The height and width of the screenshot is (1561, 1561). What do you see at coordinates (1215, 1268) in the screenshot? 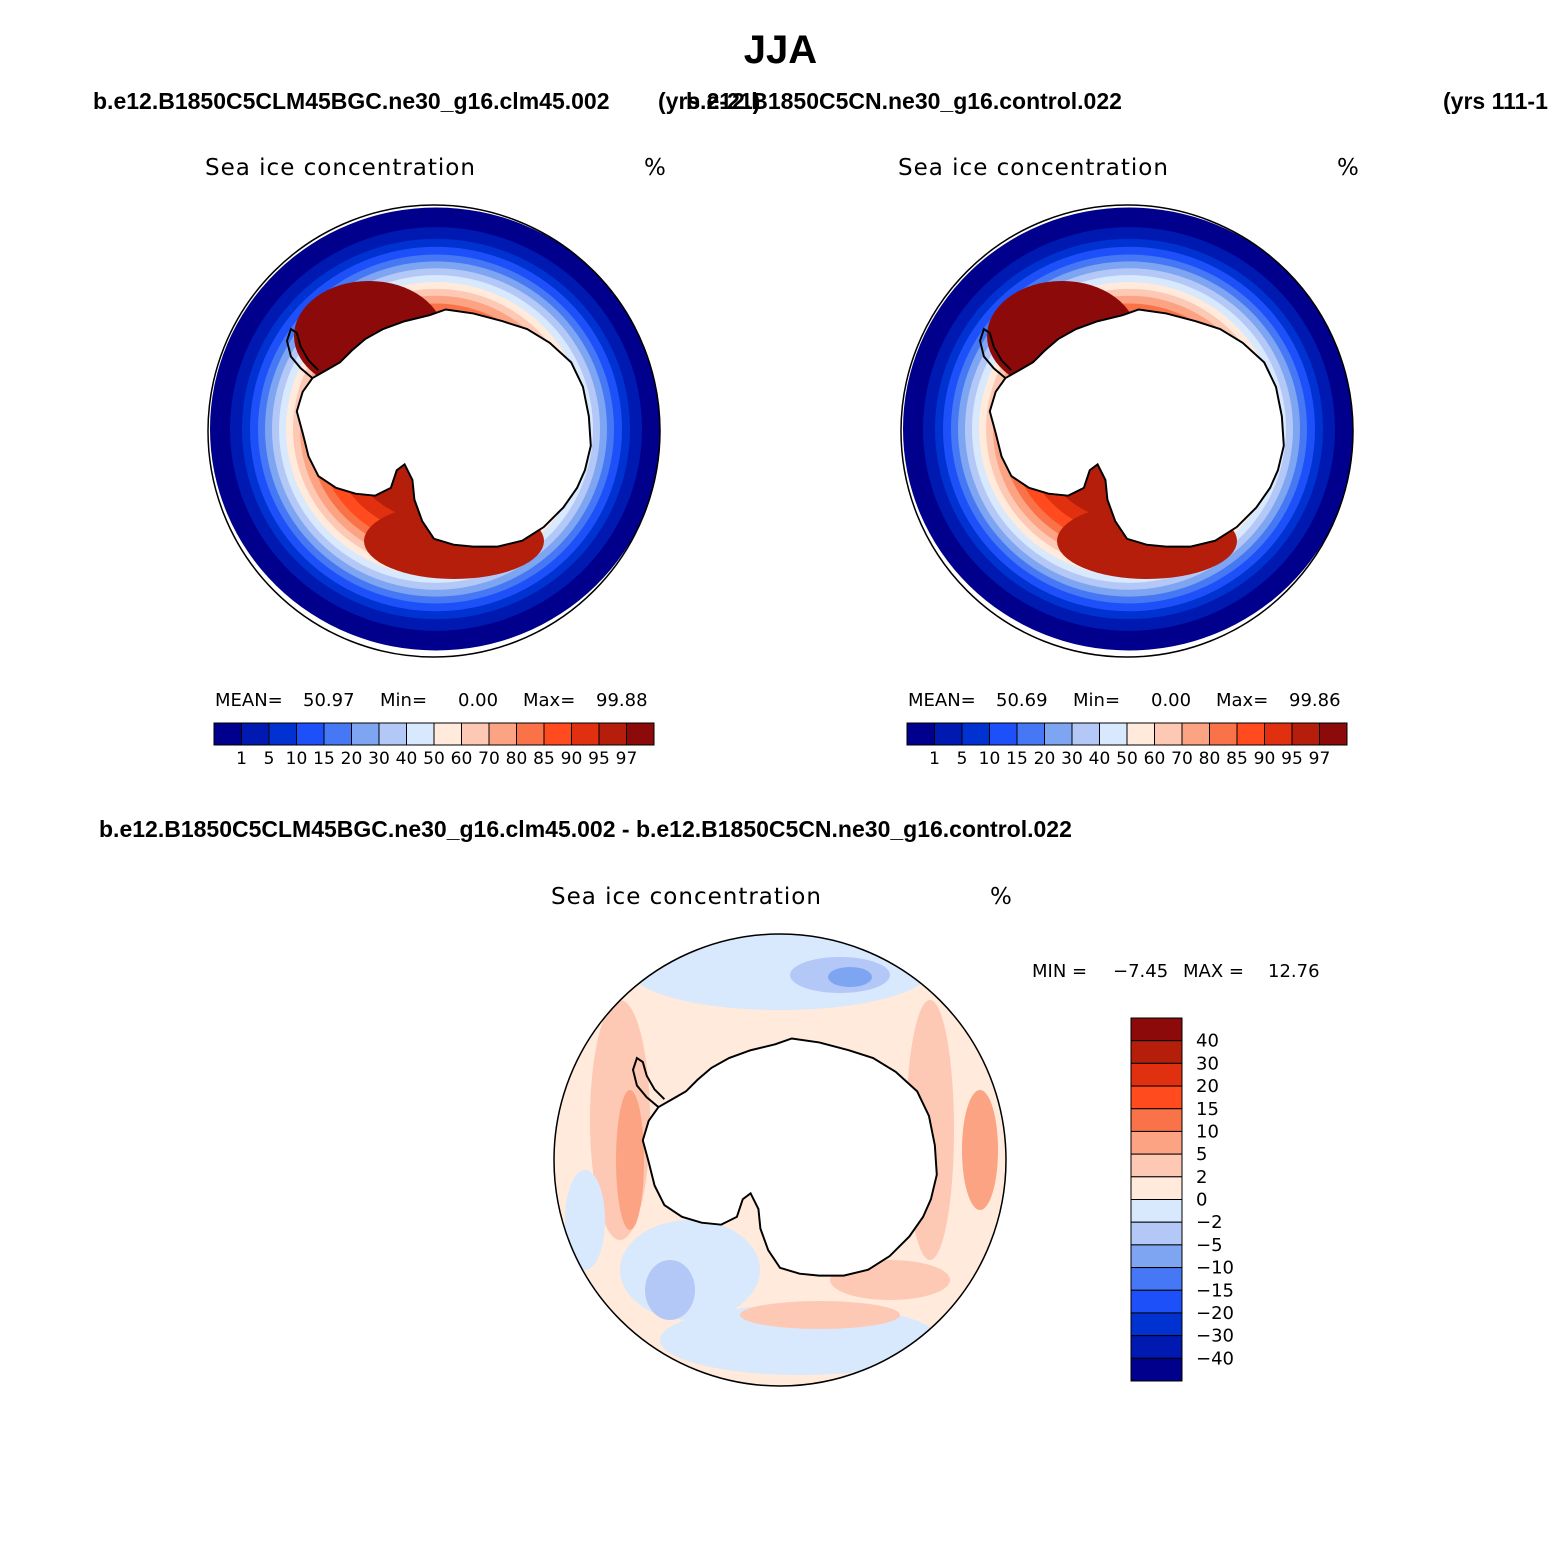
I see `colorbar-tick-label: −10` at bounding box center [1215, 1268].